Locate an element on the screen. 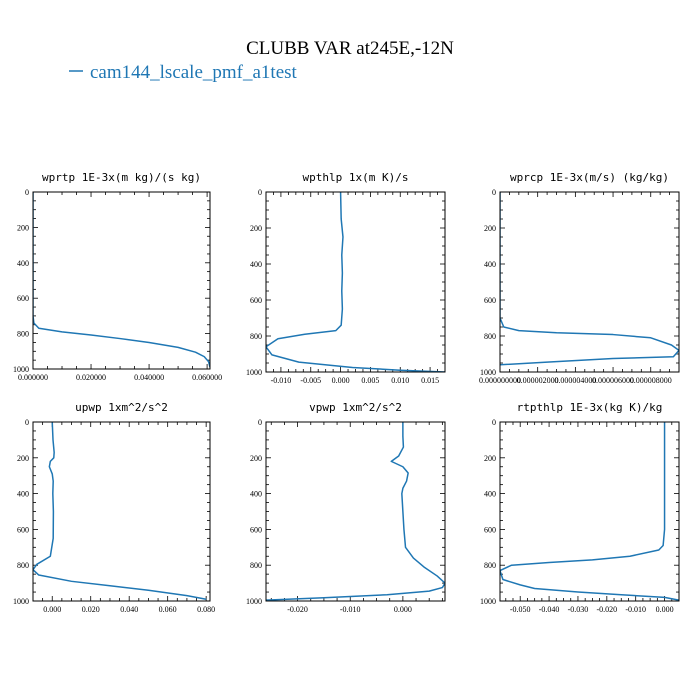  subplot-title: vpwp 1xm^2/s^2 is located at coordinates (355, 407).